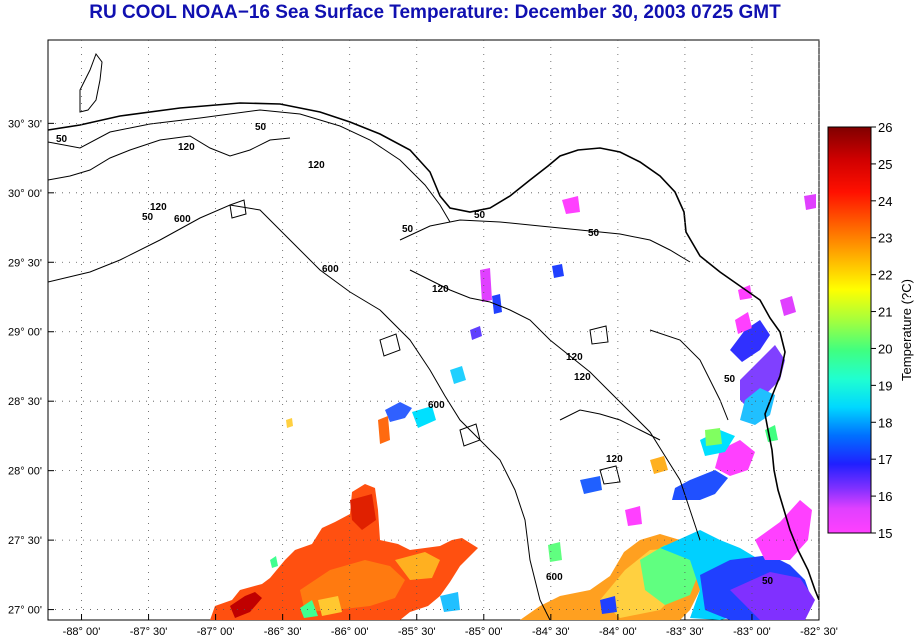  What do you see at coordinates (551, 632) in the screenshot?
I see `x-tick-label: -84° 30'` at bounding box center [551, 632].